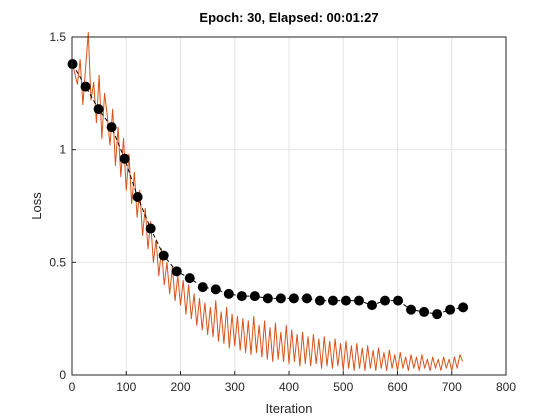 This screenshot has width=560, height=420. What do you see at coordinates (57, 262) in the screenshot?
I see `y-tick-label: 0.5` at bounding box center [57, 262].